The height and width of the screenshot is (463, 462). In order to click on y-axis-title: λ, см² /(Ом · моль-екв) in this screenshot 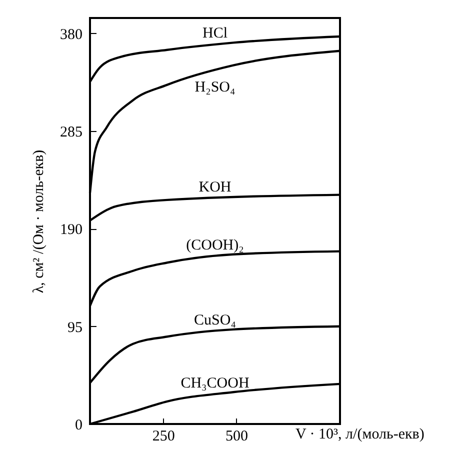, I will do `click(39, 222)`.